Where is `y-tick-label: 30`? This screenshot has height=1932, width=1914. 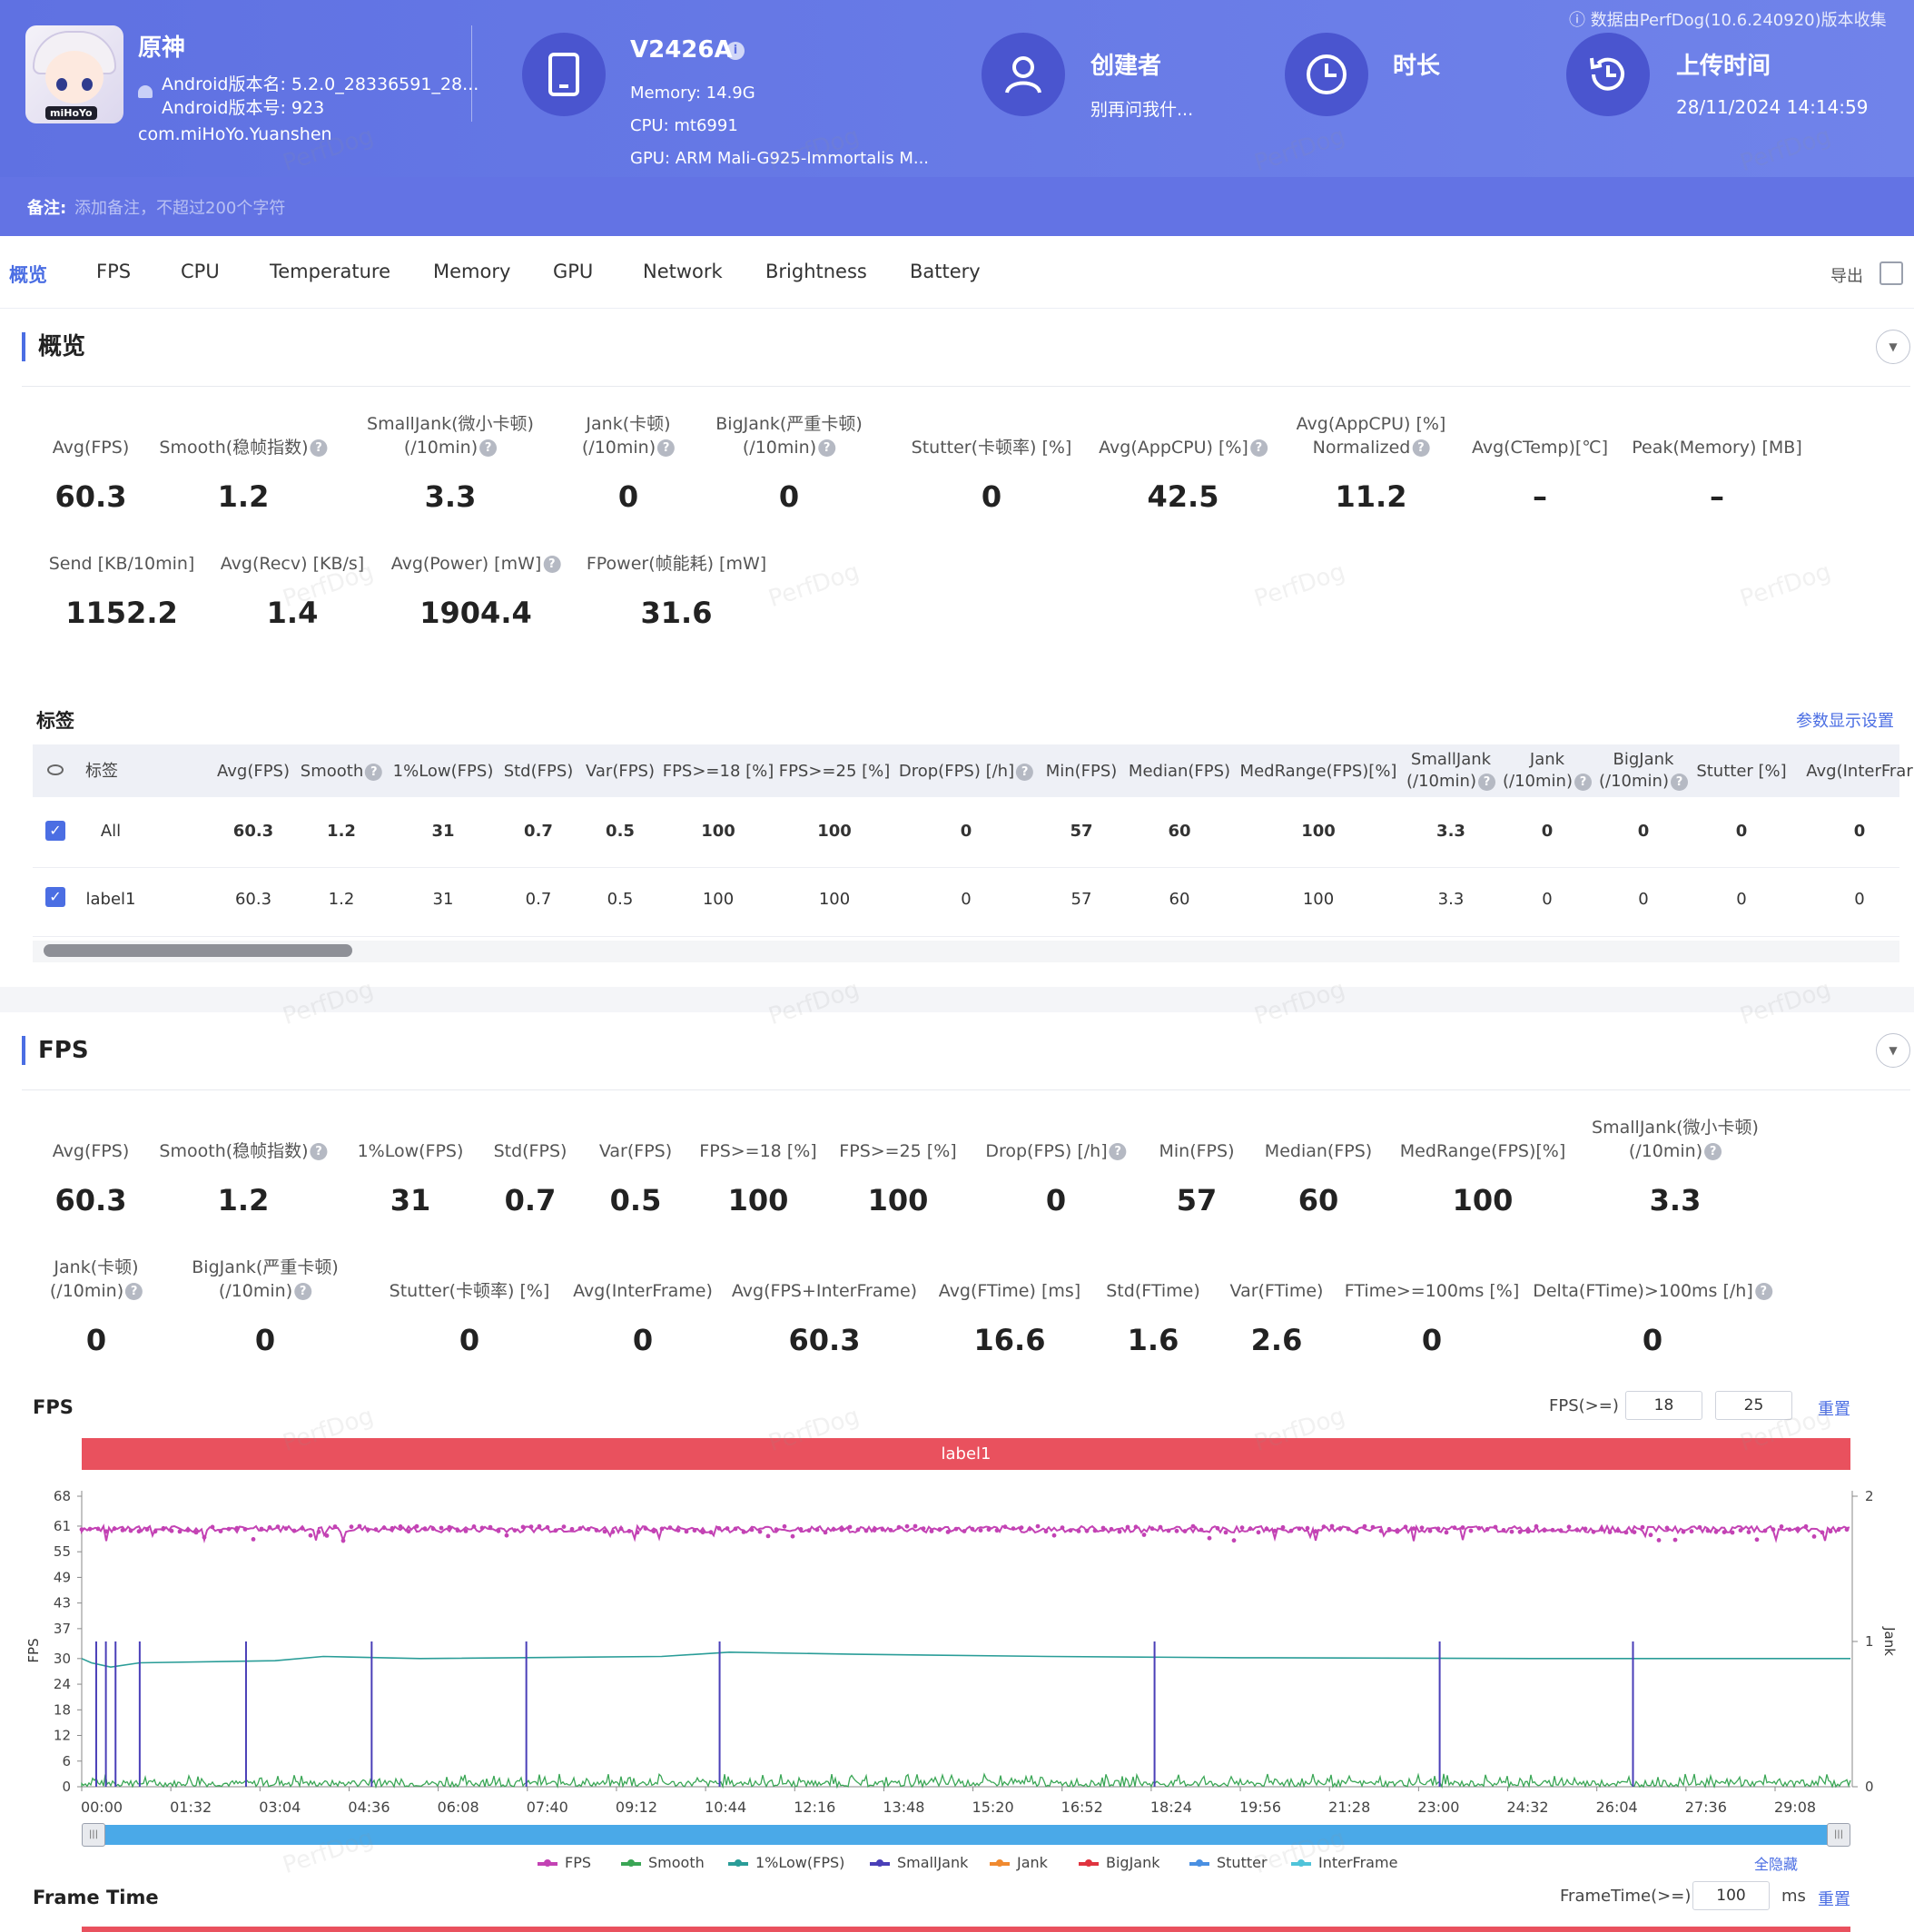
y-tick-label: 30 is located at coordinates (63, 1659).